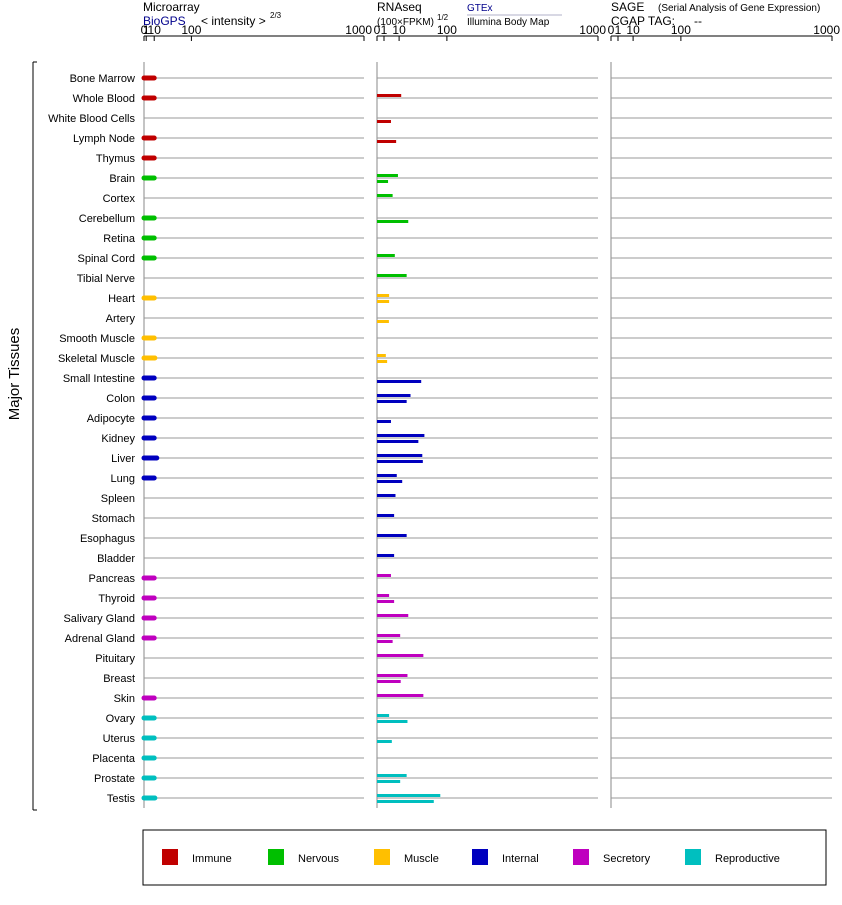 Image resolution: width=842 pixels, height=905 pixels. Describe the element at coordinates (318, 859) in the screenshot. I see `legend-label-nervous: Nervous` at that location.